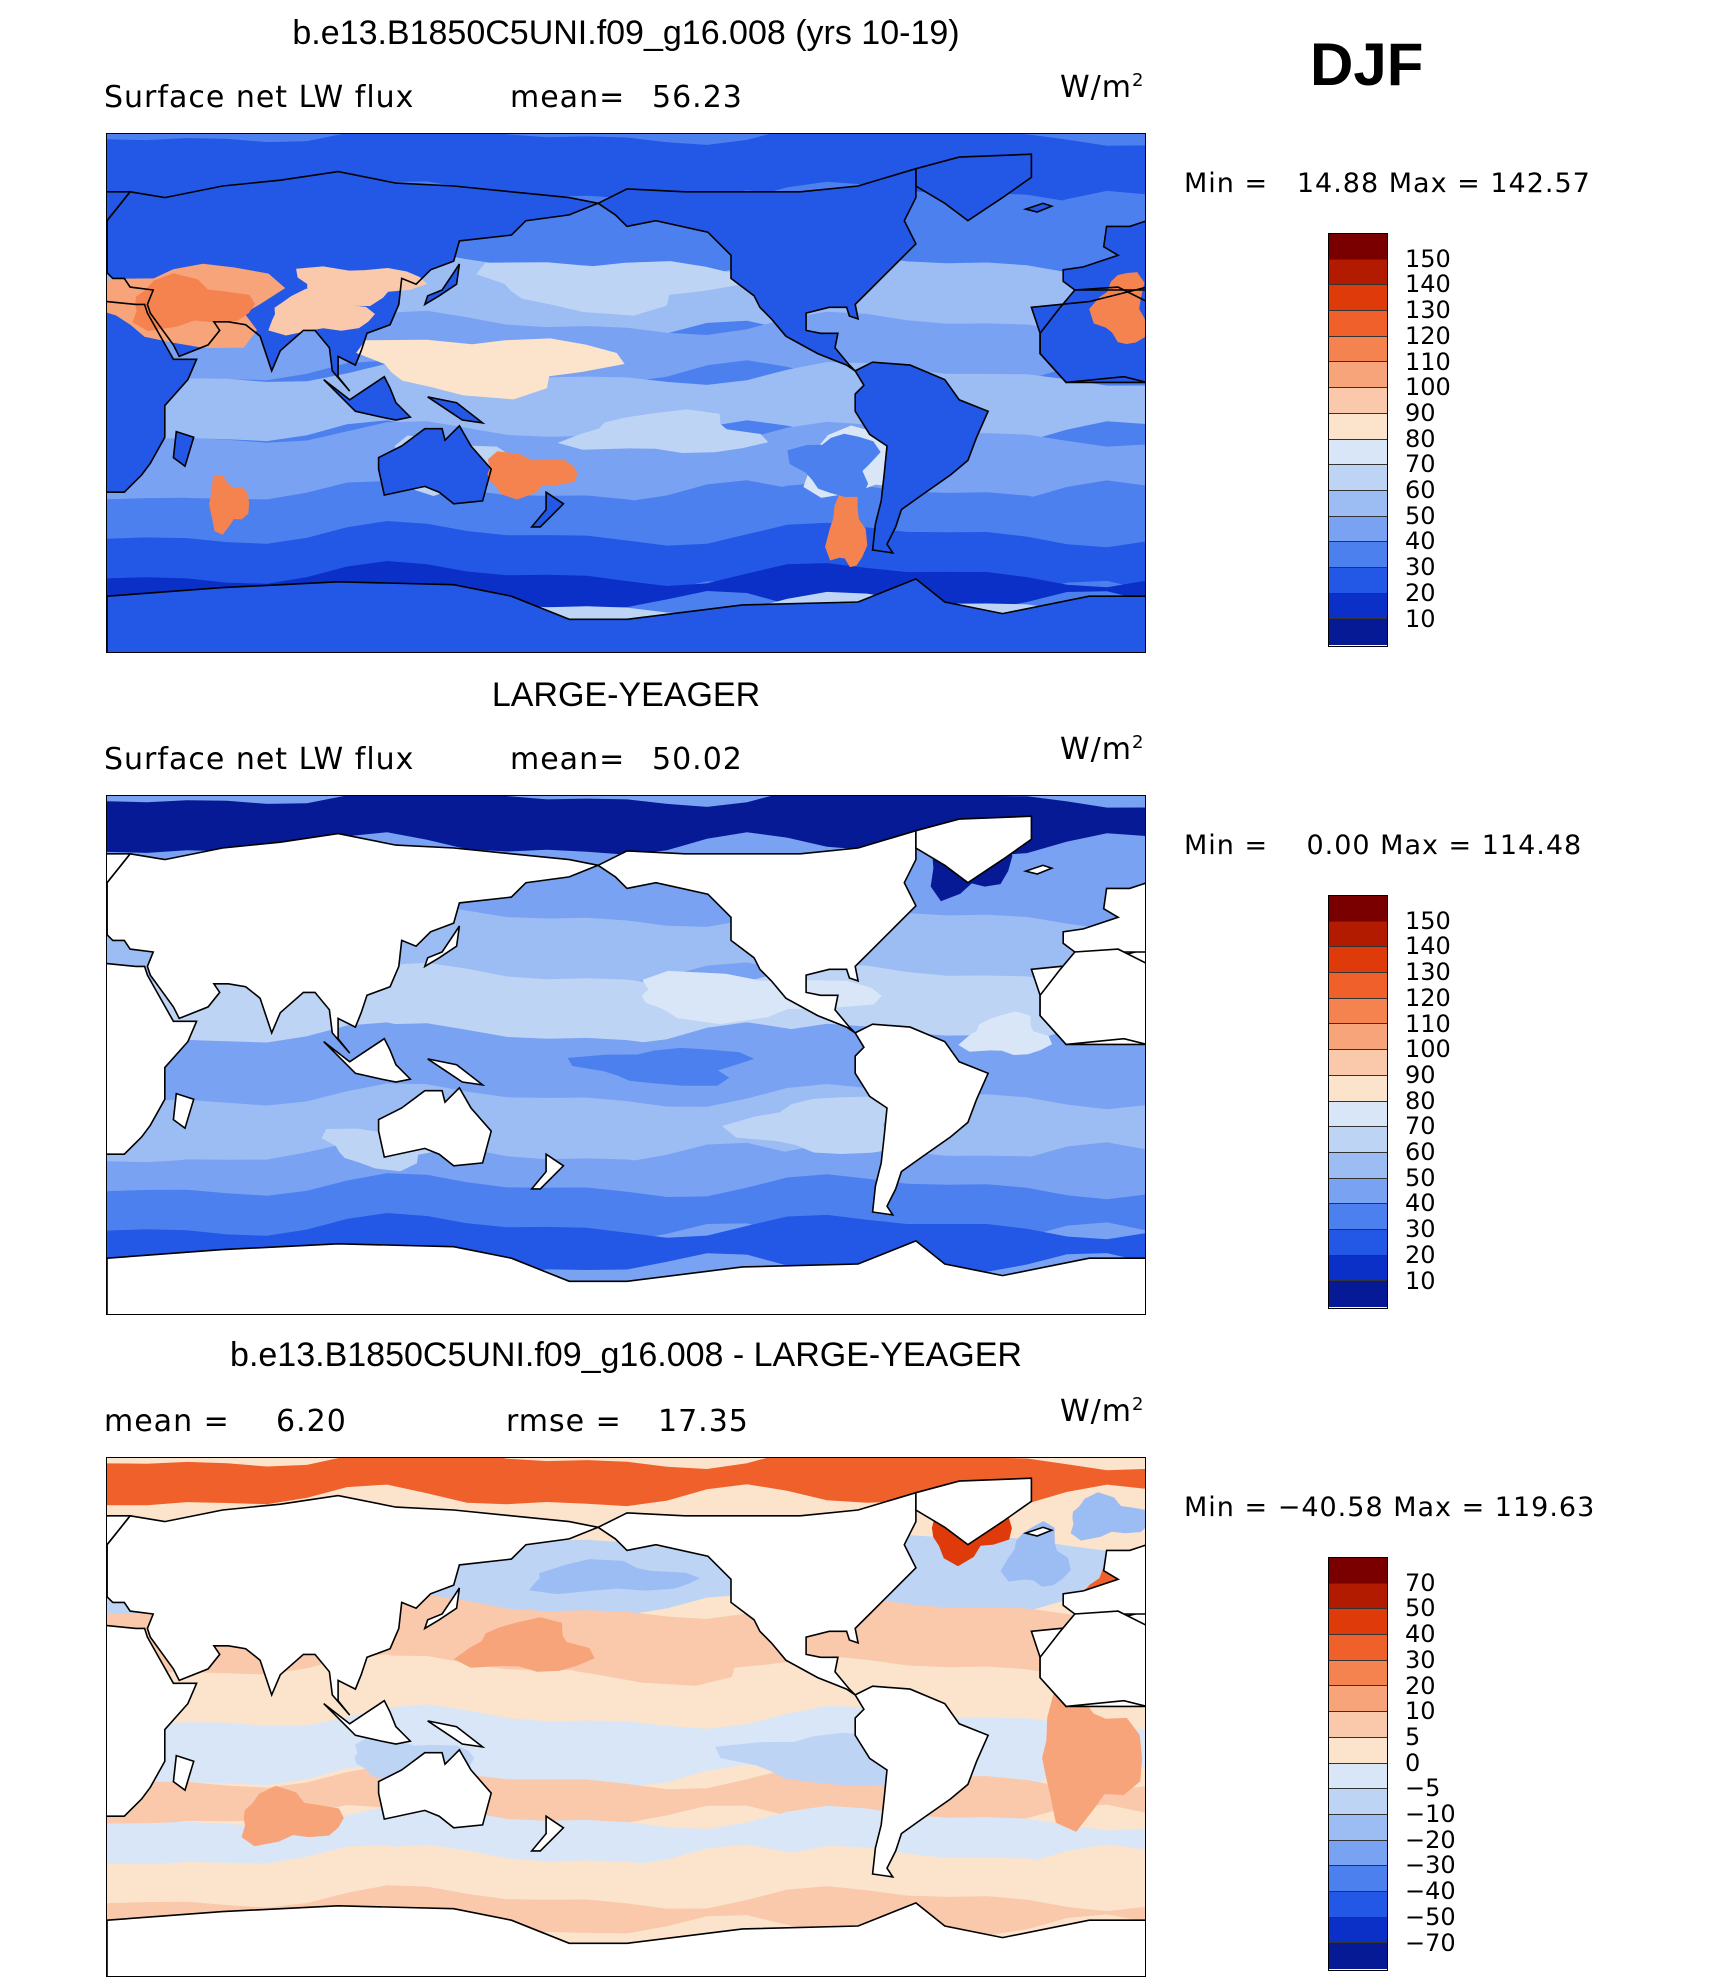  What do you see at coordinates (435, 1126) in the screenshot?
I see `coastline-australia` at bounding box center [435, 1126].